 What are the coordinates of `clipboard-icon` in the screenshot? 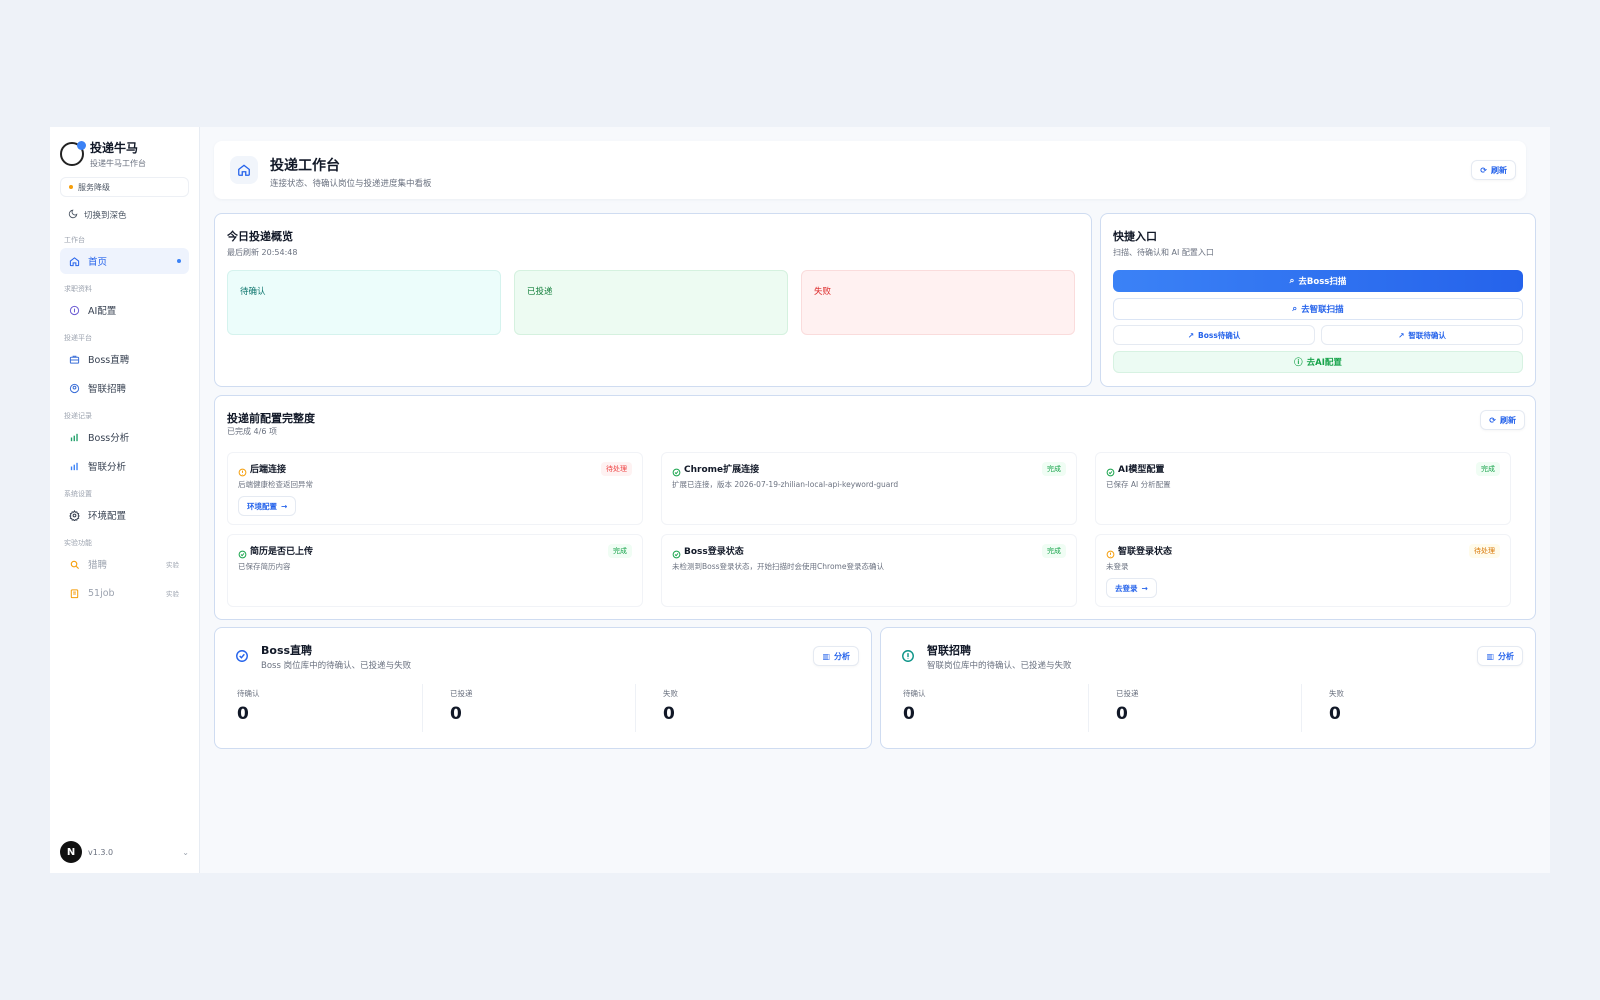 It's located at (74, 593).